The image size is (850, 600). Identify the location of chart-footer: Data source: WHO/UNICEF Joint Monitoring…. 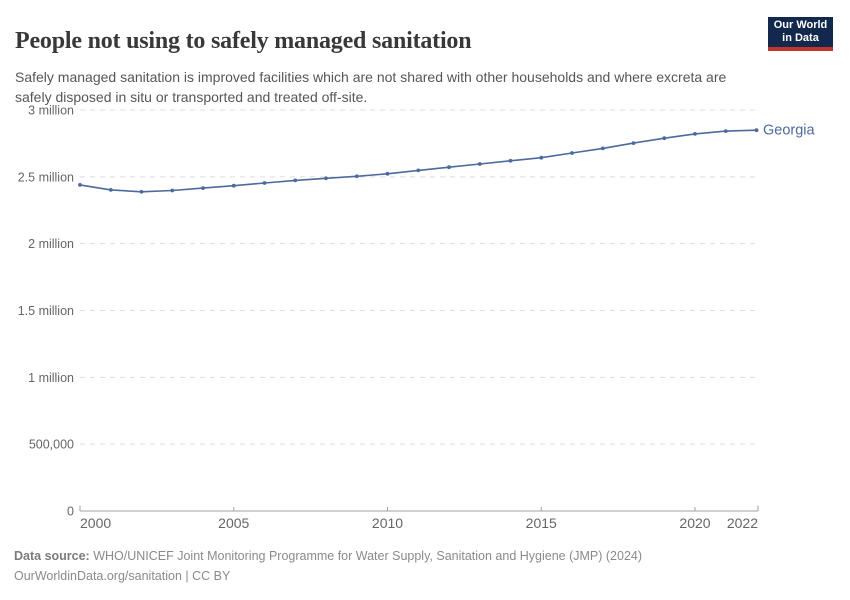
(424, 566).